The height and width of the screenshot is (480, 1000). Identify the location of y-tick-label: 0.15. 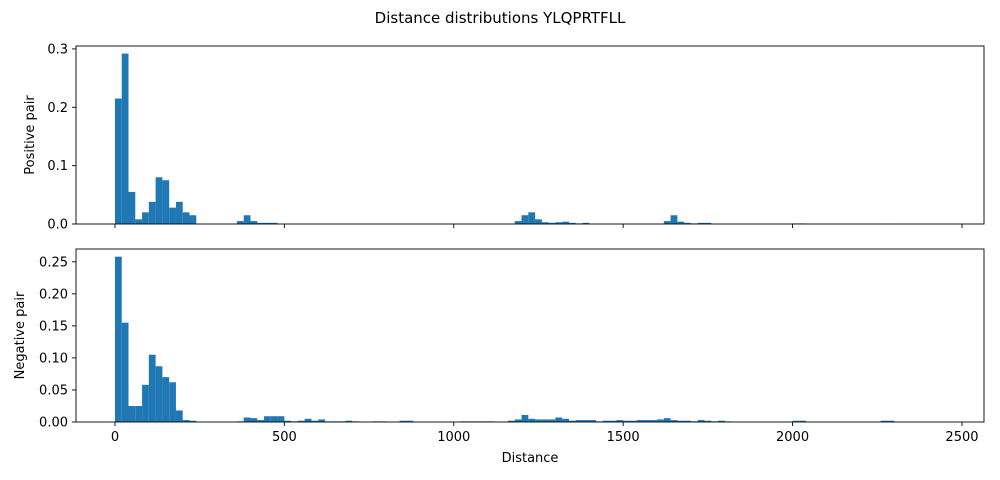
(53, 326).